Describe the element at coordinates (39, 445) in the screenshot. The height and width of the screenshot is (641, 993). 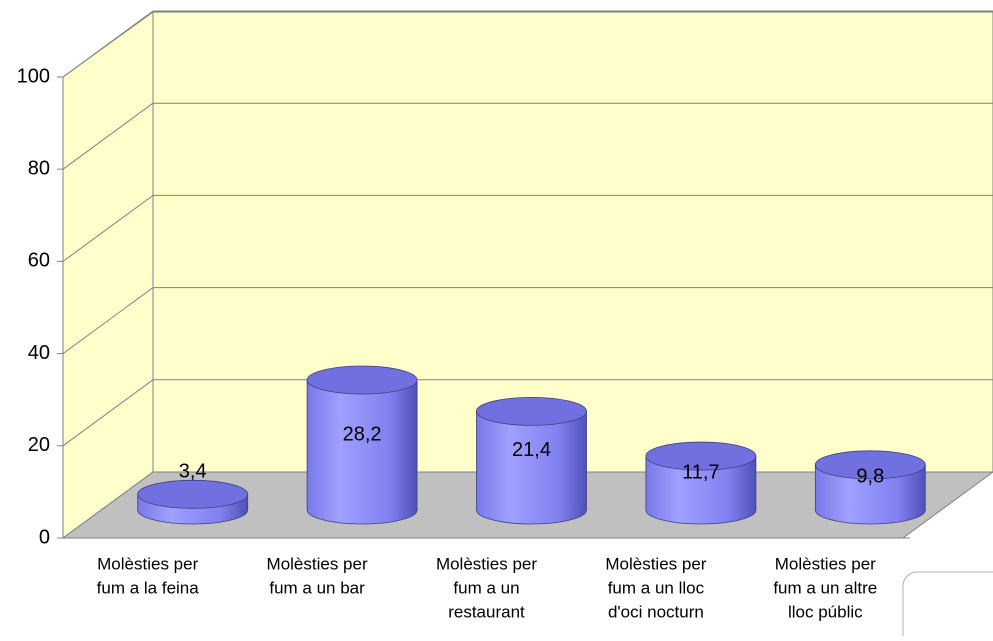
I see `y-tick-label: 20` at that location.